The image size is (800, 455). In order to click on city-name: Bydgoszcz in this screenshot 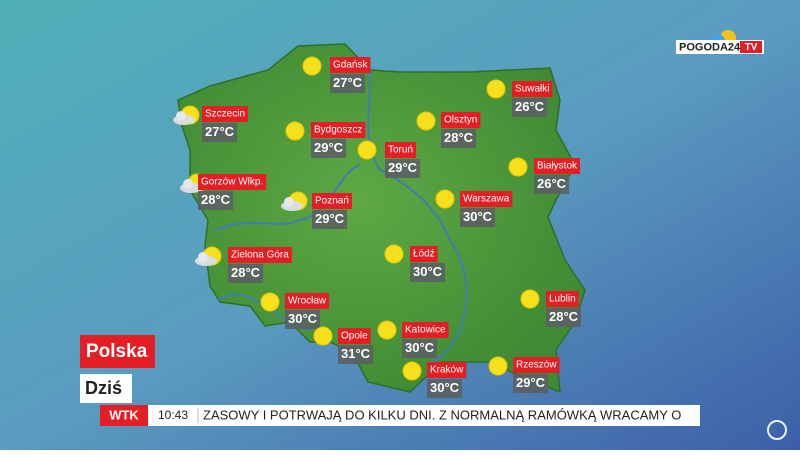, I will do `click(338, 130)`.